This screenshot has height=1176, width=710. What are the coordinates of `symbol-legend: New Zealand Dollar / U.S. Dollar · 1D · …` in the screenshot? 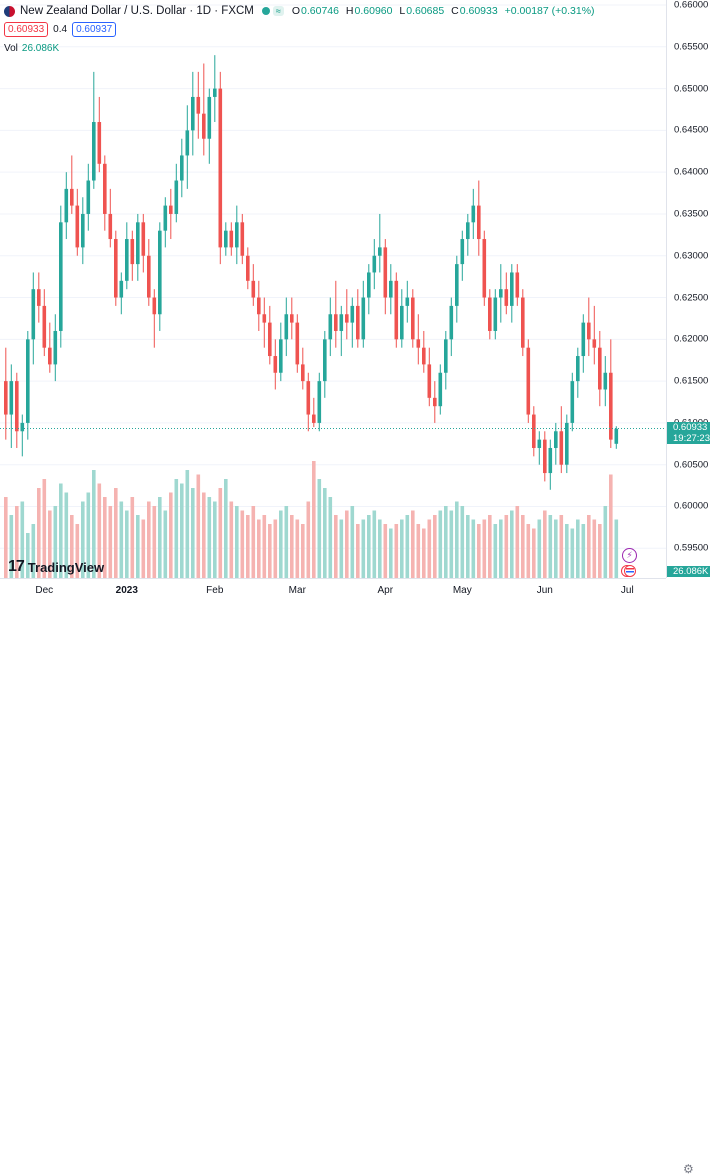 It's located at (301, 11).